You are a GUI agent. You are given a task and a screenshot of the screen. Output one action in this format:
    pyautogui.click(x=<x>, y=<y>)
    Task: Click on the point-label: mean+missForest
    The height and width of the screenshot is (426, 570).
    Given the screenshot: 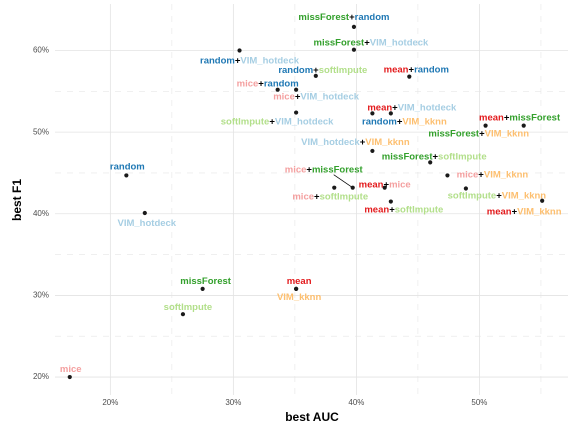 What is the action you would take?
    pyautogui.click(x=520, y=117)
    